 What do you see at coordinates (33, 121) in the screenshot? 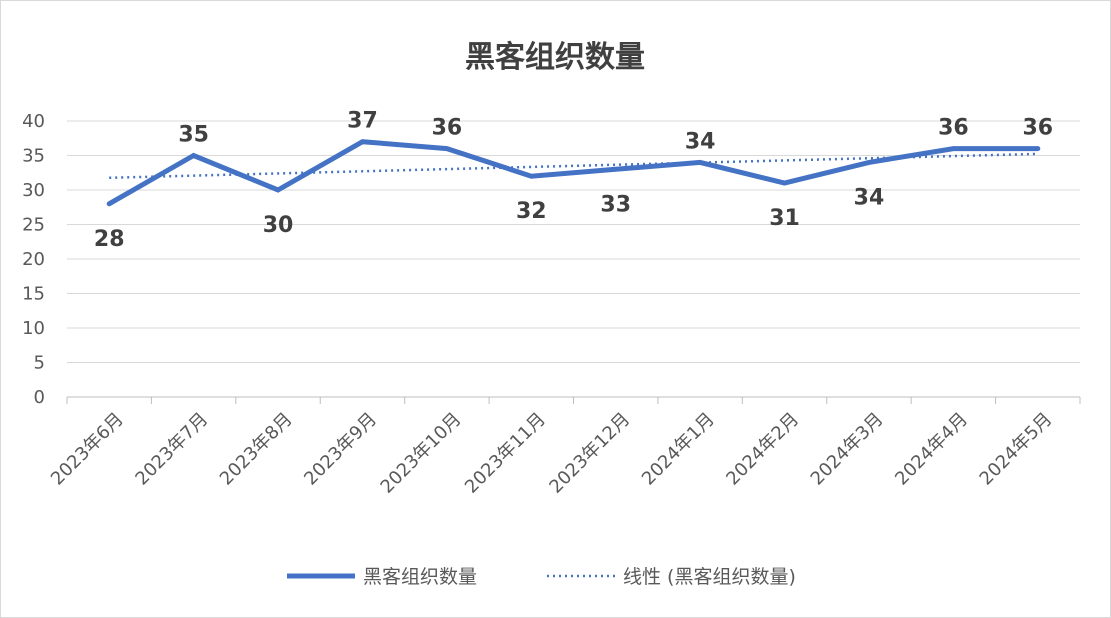
I see `y-tick-label: 40` at bounding box center [33, 121].